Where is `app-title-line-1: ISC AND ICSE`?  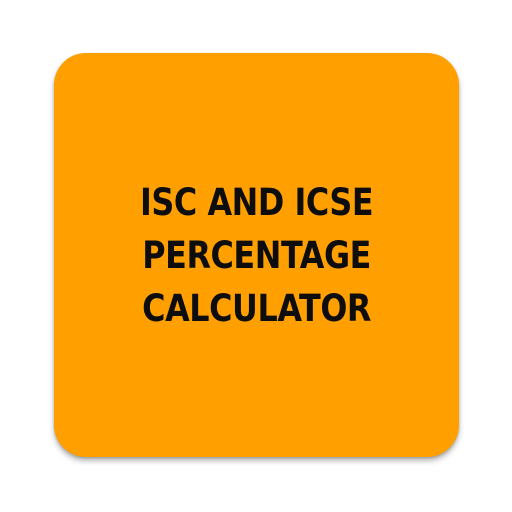
app-title-line-1: ISC AND ICSE is located at coordinates (256, 202).